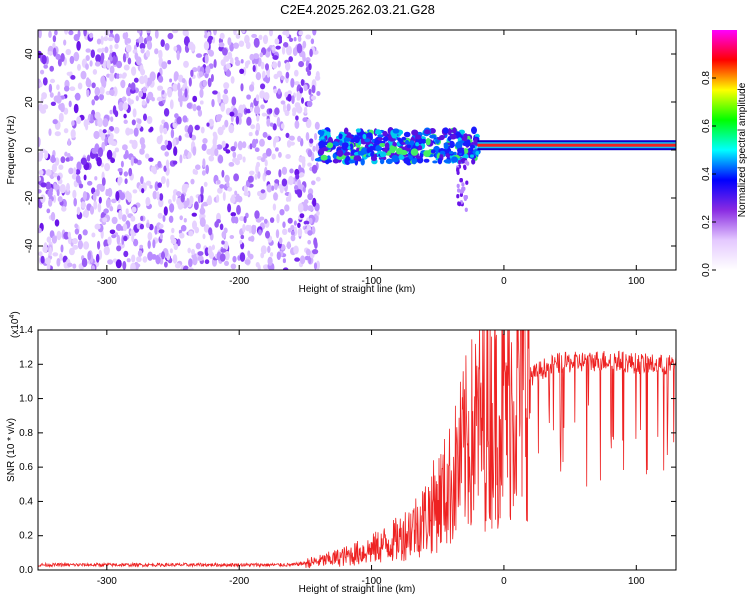 This screenshot has width=750, height=600. I want to click on signal-tail-cell, so click(467, 182).